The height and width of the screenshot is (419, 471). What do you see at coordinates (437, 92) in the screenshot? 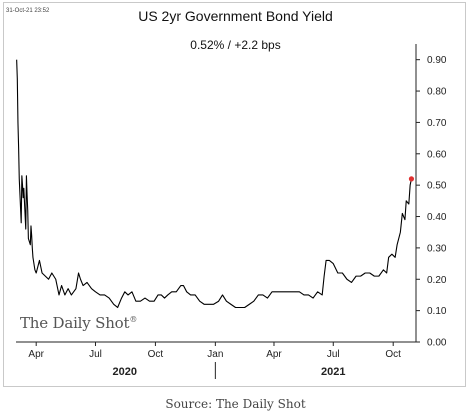
I see `y-tick-label: 0.80` at bounding box center [437, 92].